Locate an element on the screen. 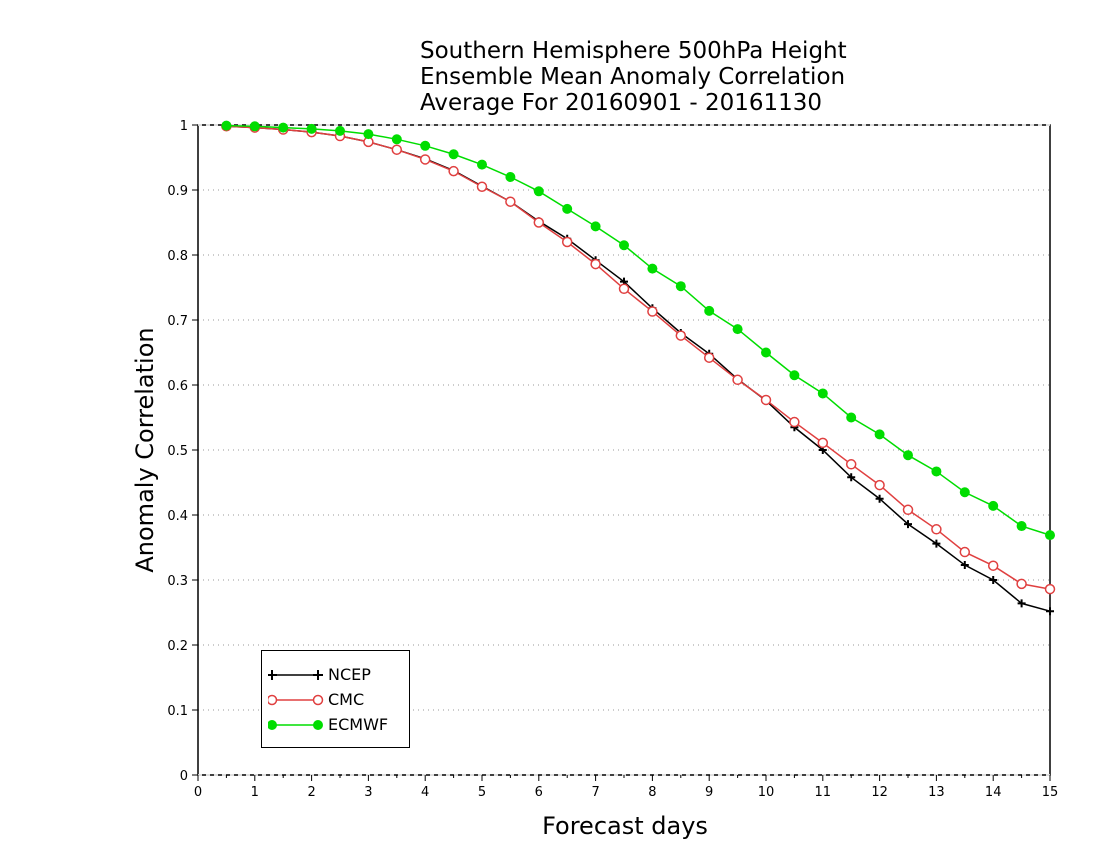 This screenshot has width=1100, height=850. x-tick-label-9: 9 is located at coordinates (709, 792).